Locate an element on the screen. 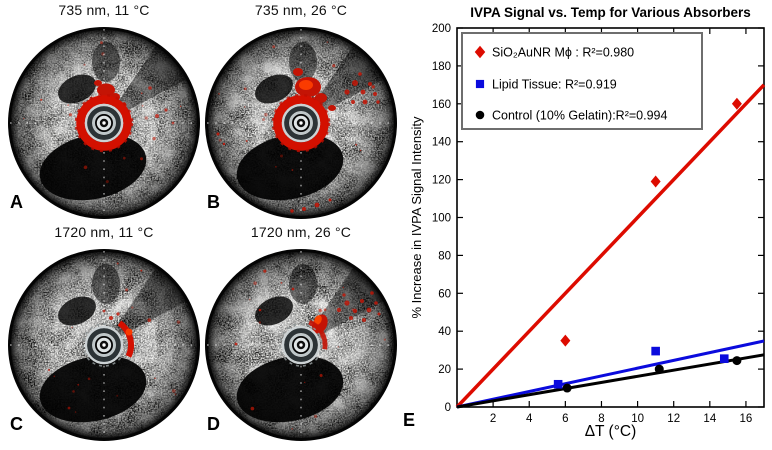 The image size is (772, 450). y-tick-label: 20 is located at coordinates (444, 370).